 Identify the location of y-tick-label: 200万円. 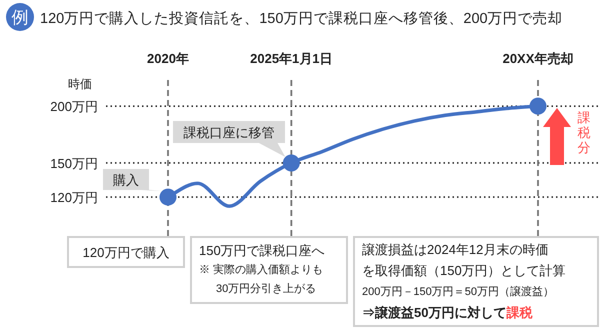
(74, 106).